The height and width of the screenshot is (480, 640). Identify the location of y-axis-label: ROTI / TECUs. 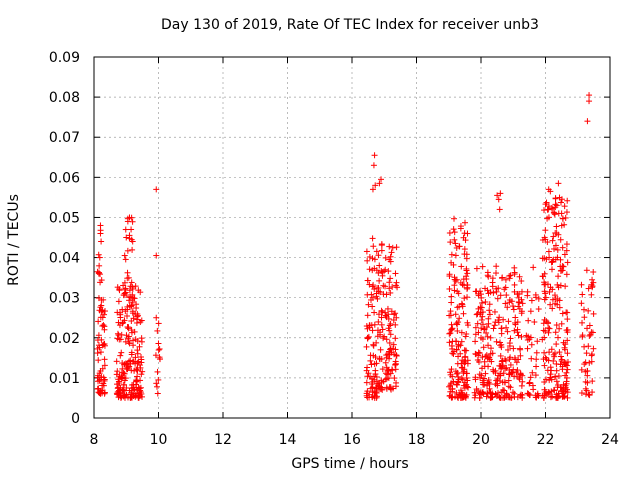
(14, 240).